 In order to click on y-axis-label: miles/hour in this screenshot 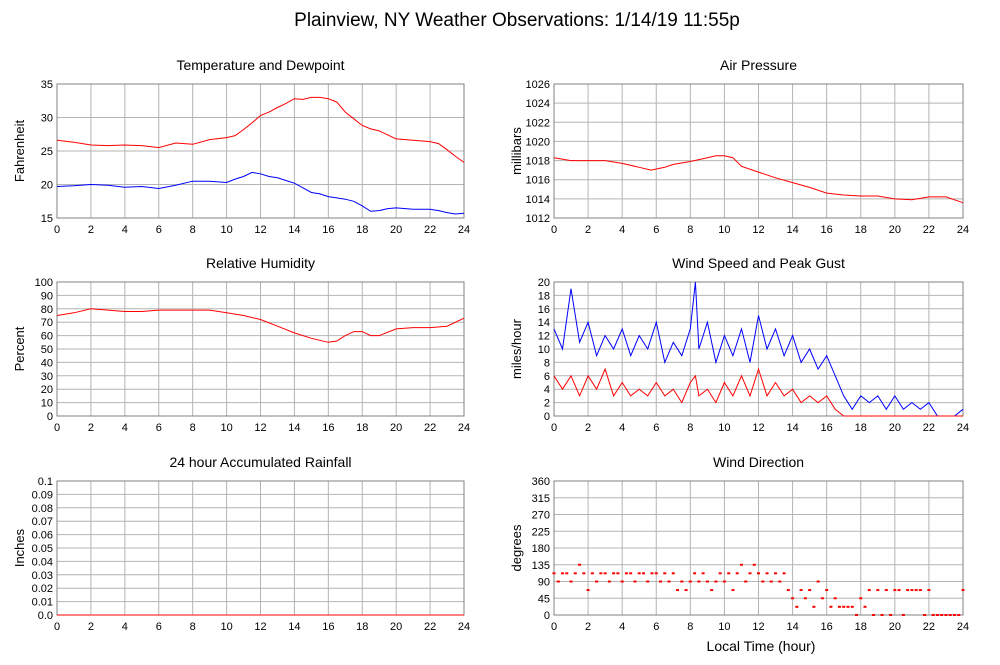, I will do `click(516, 348)`.